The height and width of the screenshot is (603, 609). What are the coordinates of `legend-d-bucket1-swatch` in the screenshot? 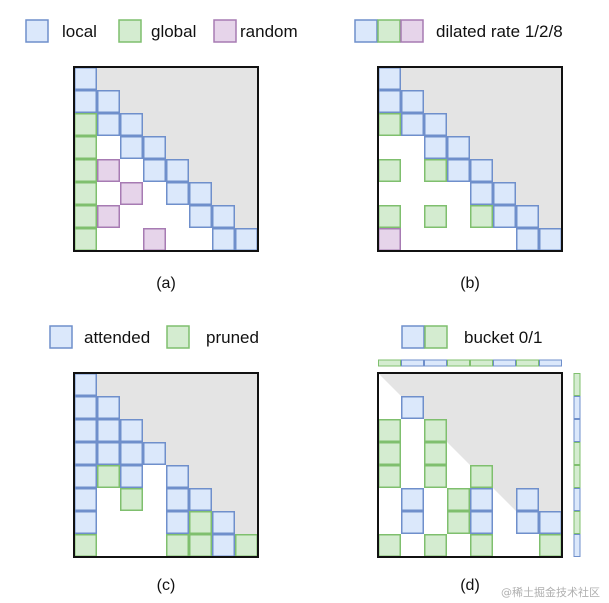 It's located at (436, 337).